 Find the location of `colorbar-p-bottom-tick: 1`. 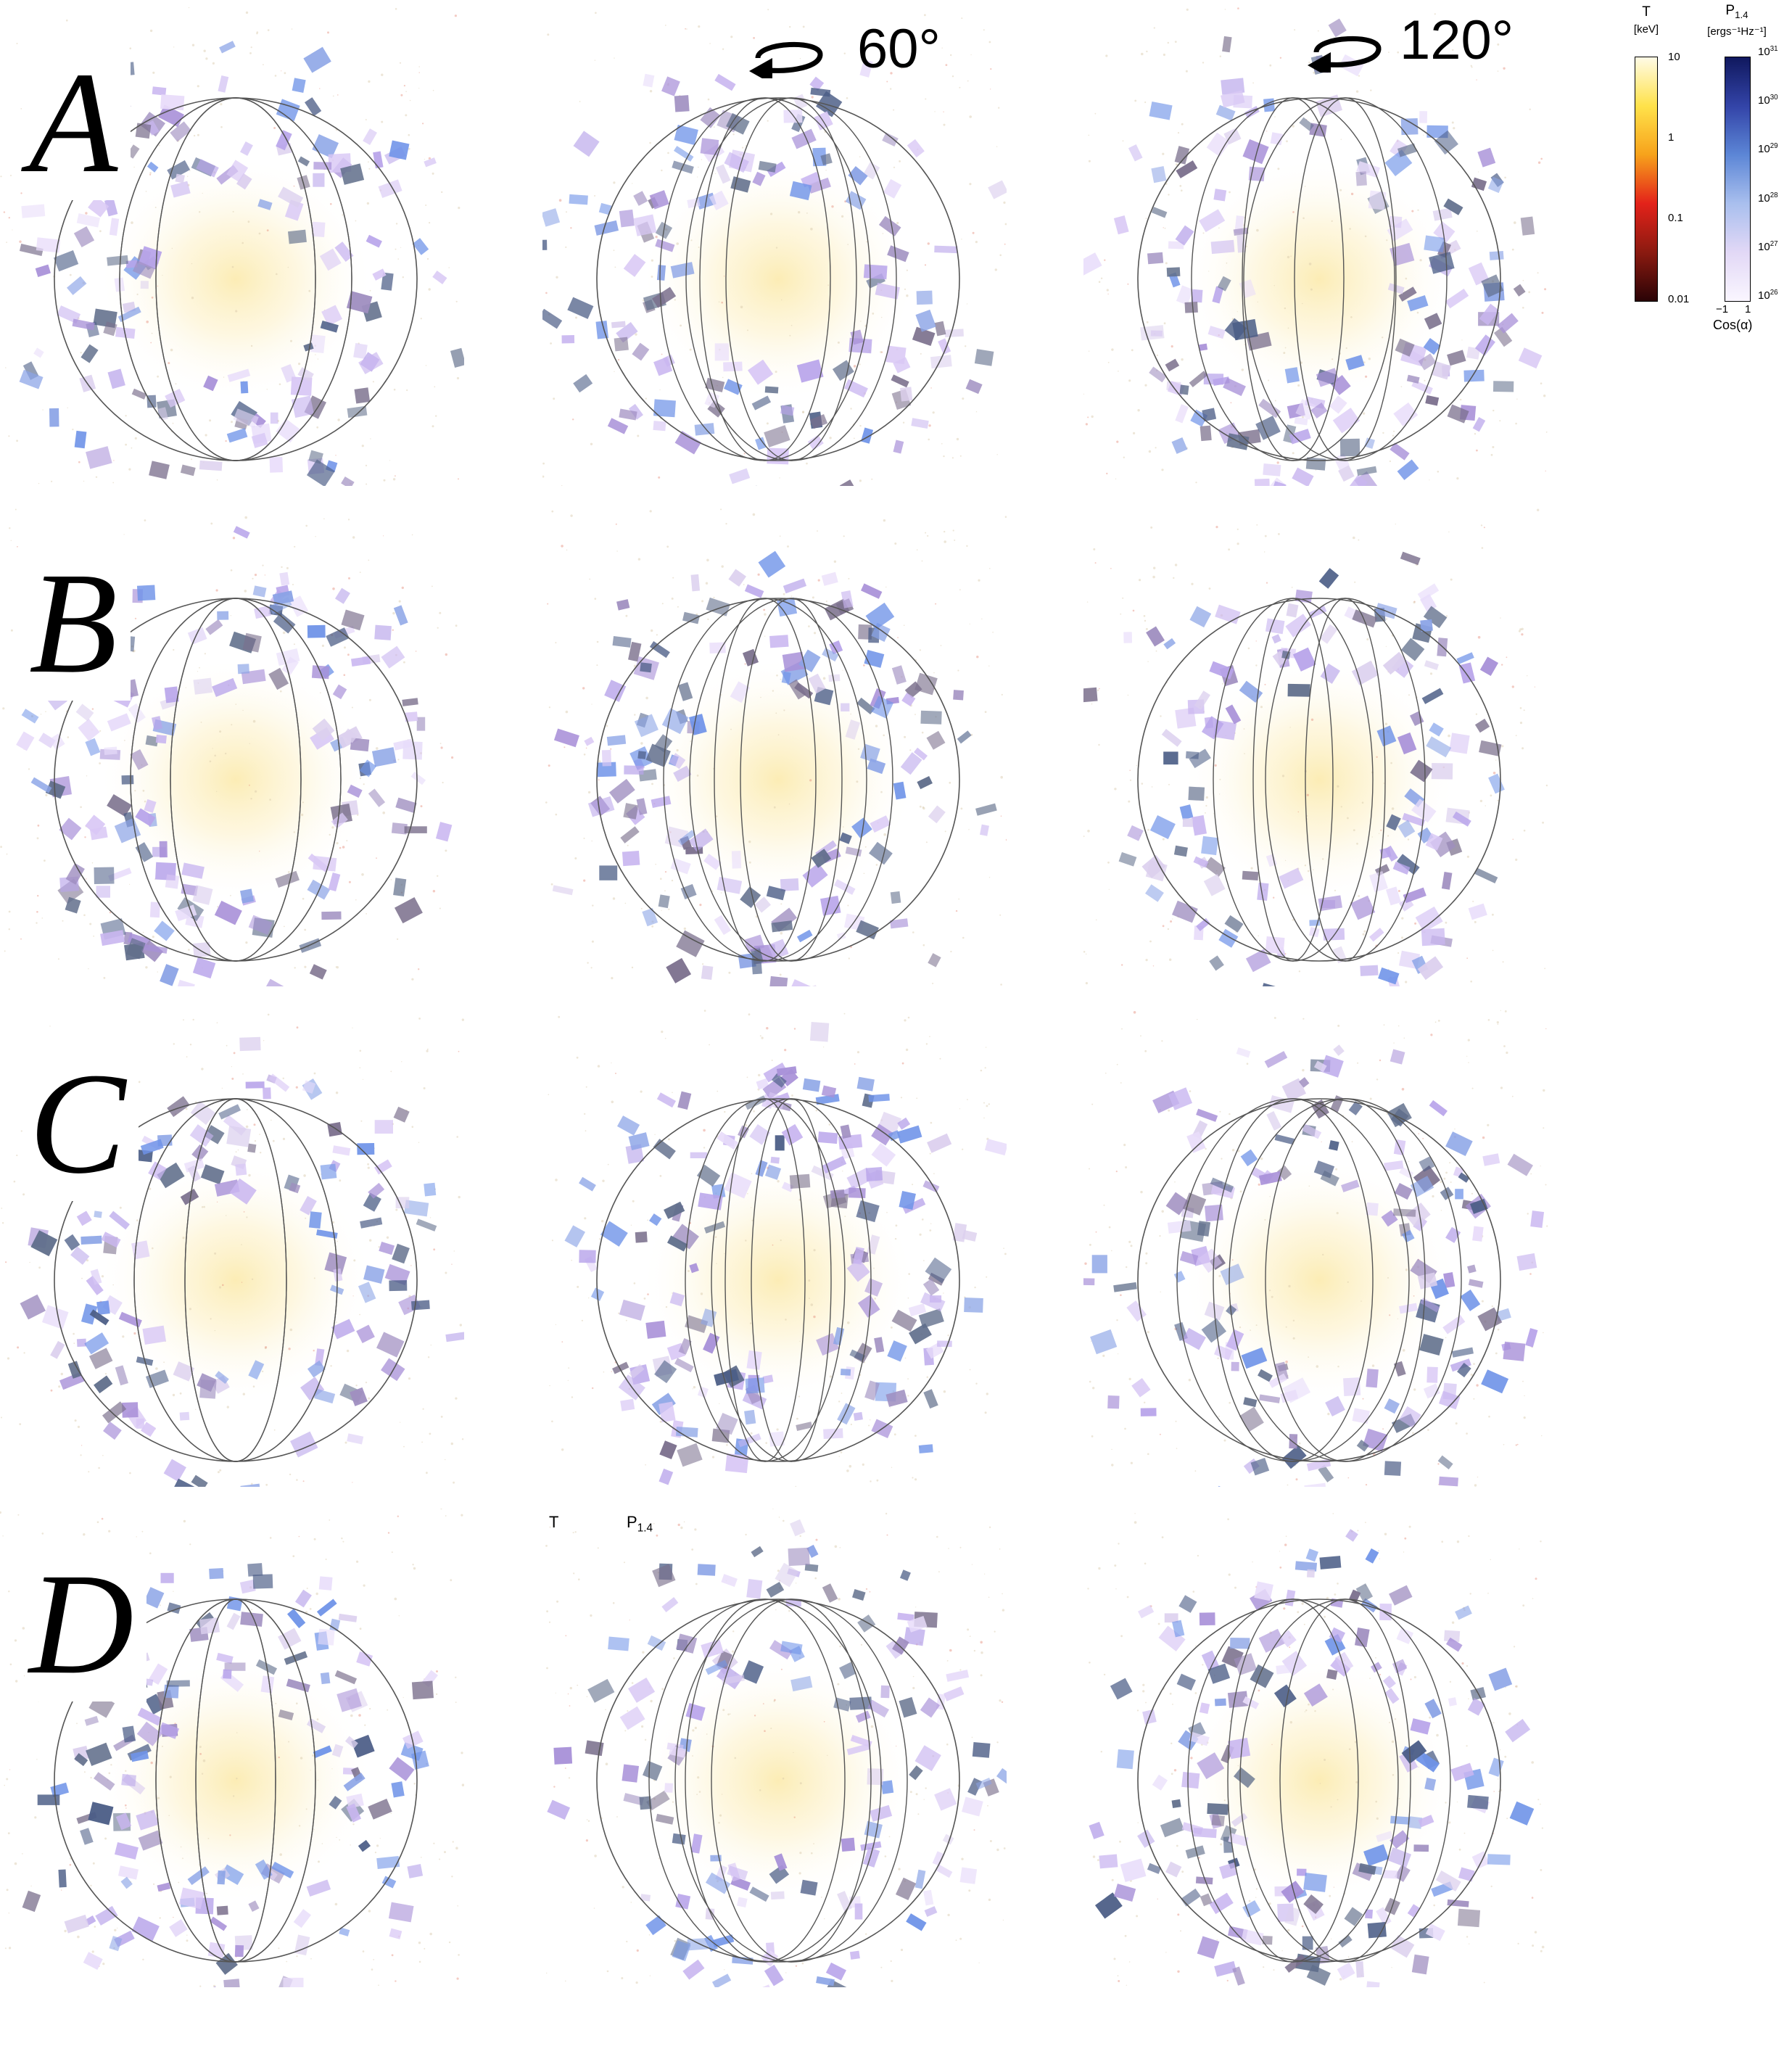

colorbar-p-bottom-tick: 1 is located at coordinates (1748, 309).